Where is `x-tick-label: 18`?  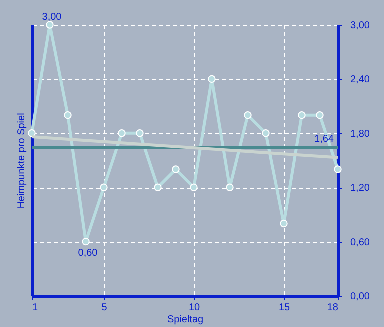 x-tick-label: 18 is located at coordinates (333, 308).